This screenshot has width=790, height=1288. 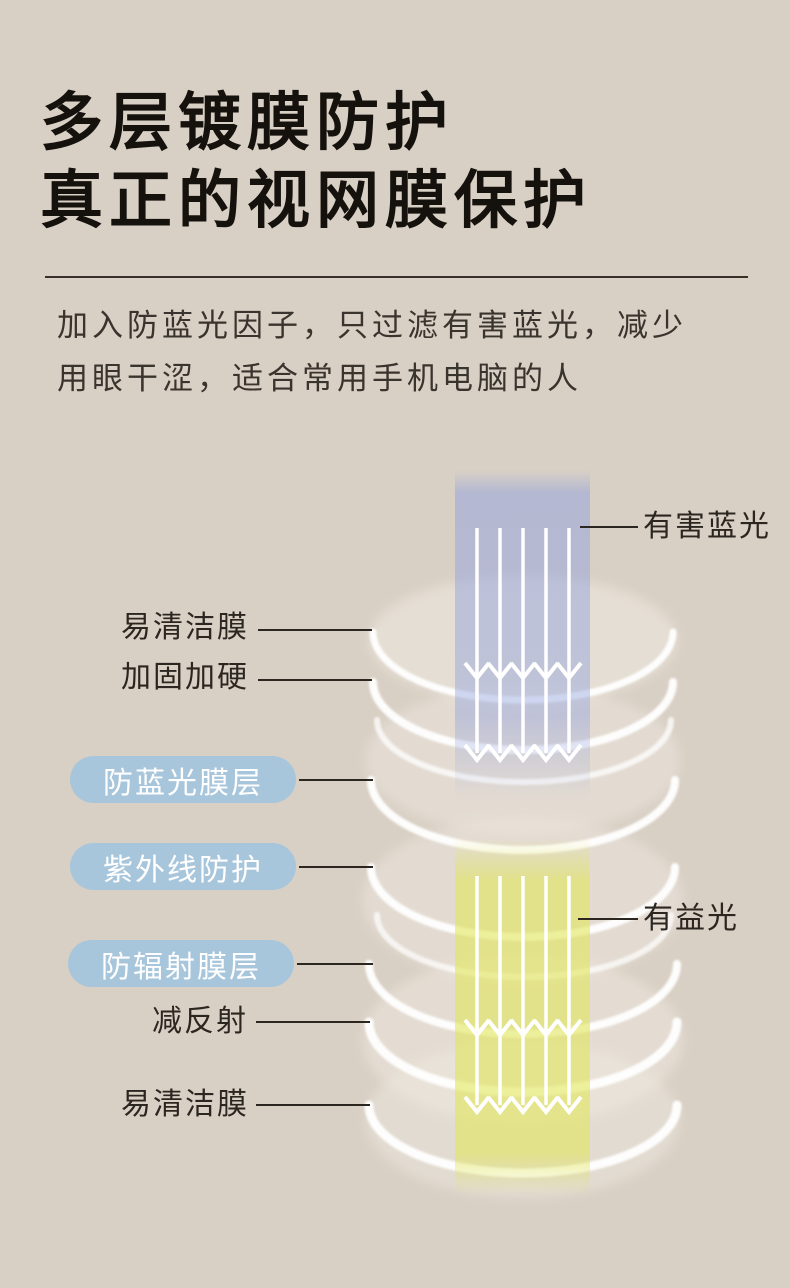 What do you see at coordinates (523, 646) in the screenshot?
I see `harmful-light-rays` at bounding box center [523, 646].